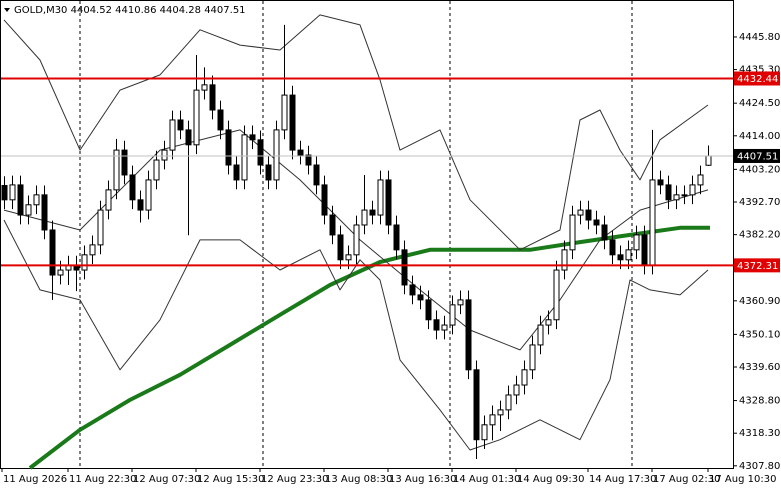  I want to click on x-tick-label: 11 Aug 2026, so click(35, 479).